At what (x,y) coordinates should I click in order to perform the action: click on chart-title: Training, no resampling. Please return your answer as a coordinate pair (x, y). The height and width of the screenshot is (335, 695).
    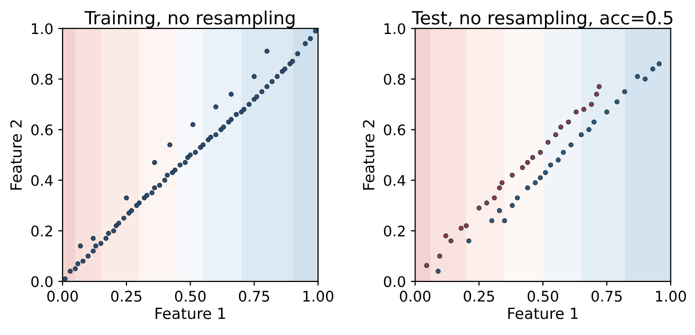
    Looking at the image, I should click on (189, 19).